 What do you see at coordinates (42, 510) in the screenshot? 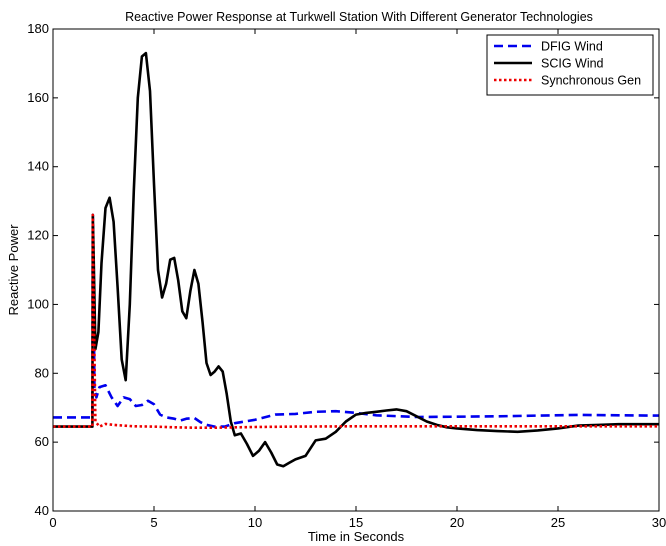
I see `y-tick-label: 40` at bounding box center [42, 510].